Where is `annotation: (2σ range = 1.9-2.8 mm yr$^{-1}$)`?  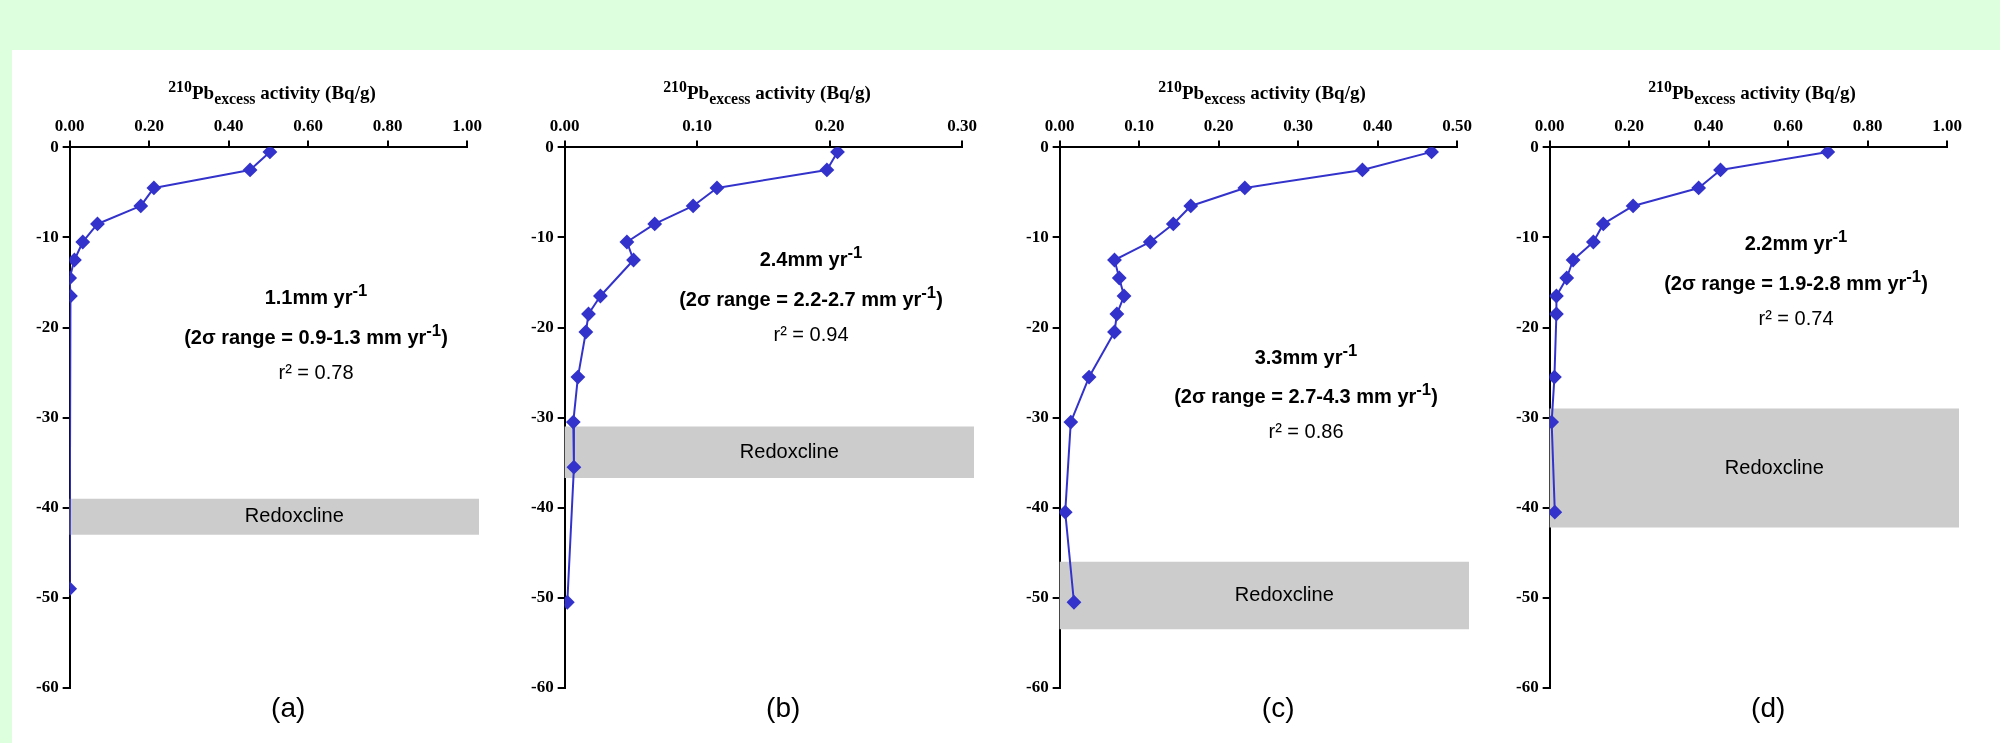 annotation: (2σ range = 1.9-2.8 mm yr$^{-1}$) is located at coordinates (1796, 280).